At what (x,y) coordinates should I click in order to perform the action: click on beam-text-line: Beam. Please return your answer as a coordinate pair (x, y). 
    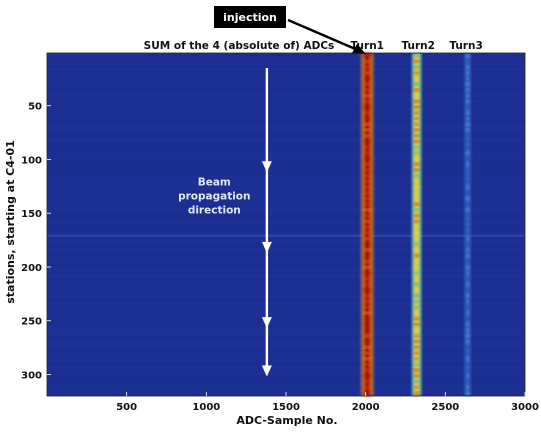
    Looking at the image, I should click on (214, 182).